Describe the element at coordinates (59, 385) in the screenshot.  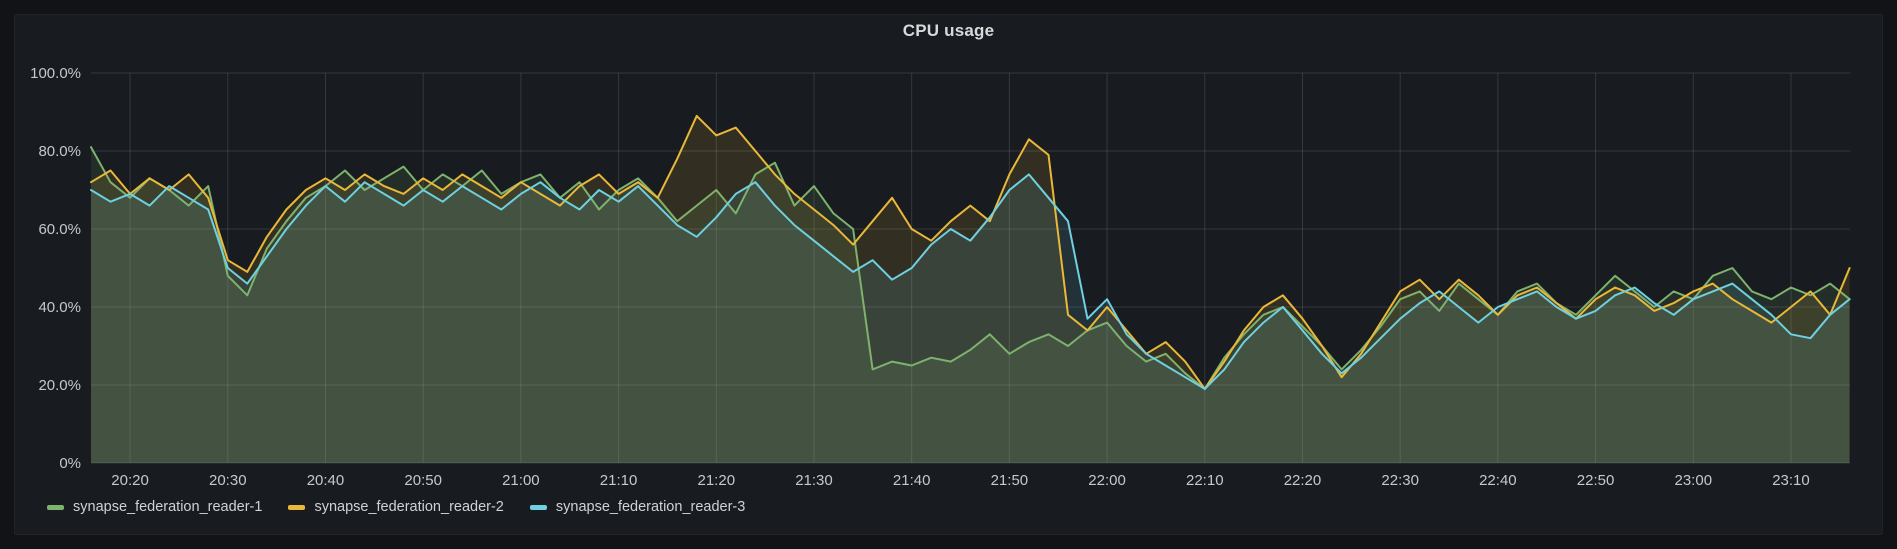
I see `y-axis-tick-label: 20.0%` at that location.